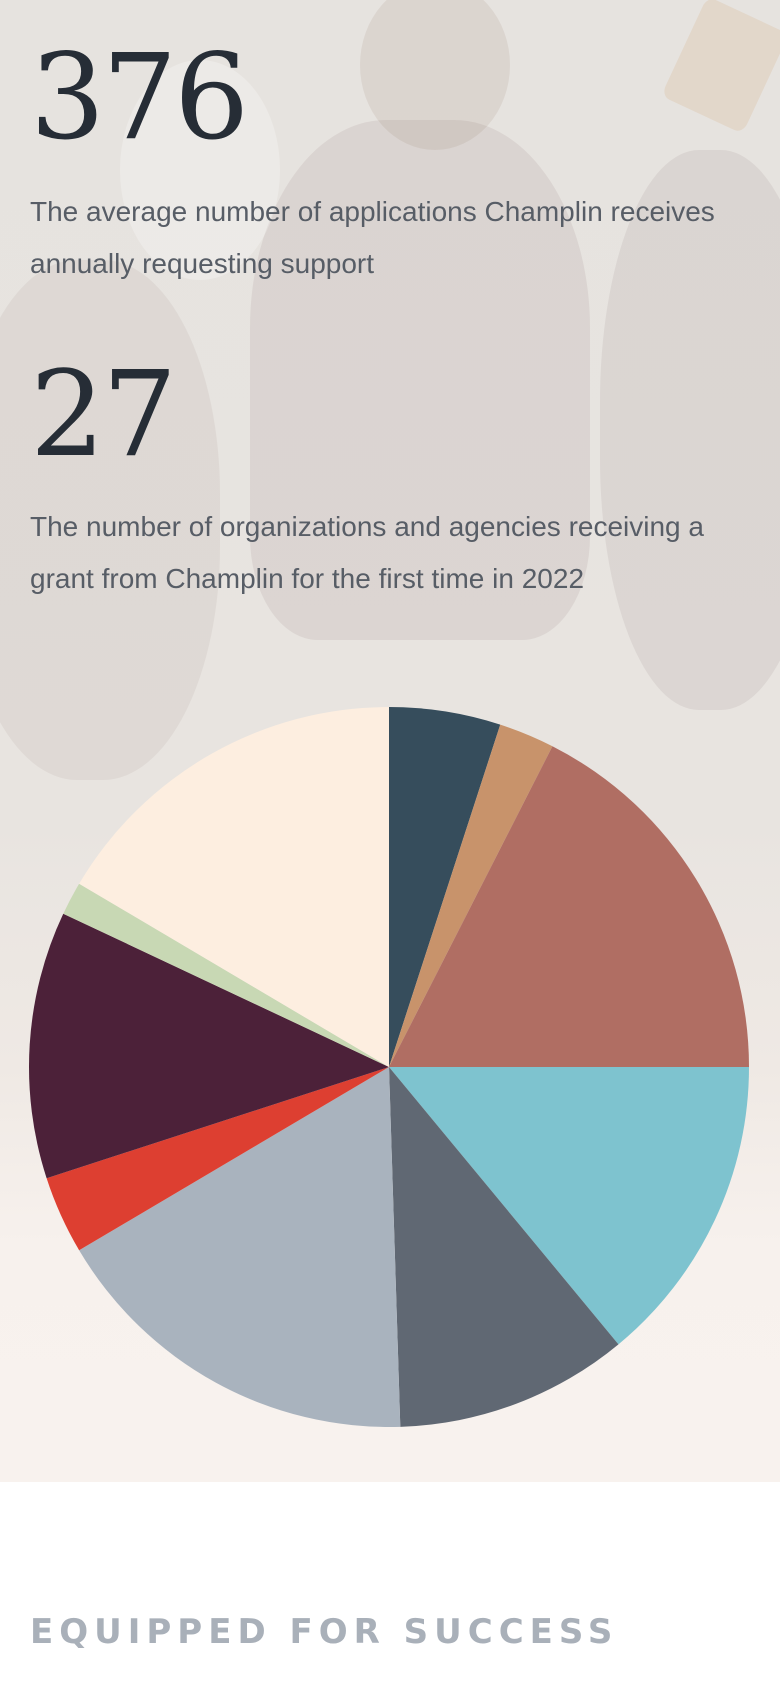 The height and width of the screenshot is (1688, 780). Describe the element at coordinates (324, 1632) in the screenshot. I see `section-heading: EQUIPPED FOR SUCCESS` at that location.